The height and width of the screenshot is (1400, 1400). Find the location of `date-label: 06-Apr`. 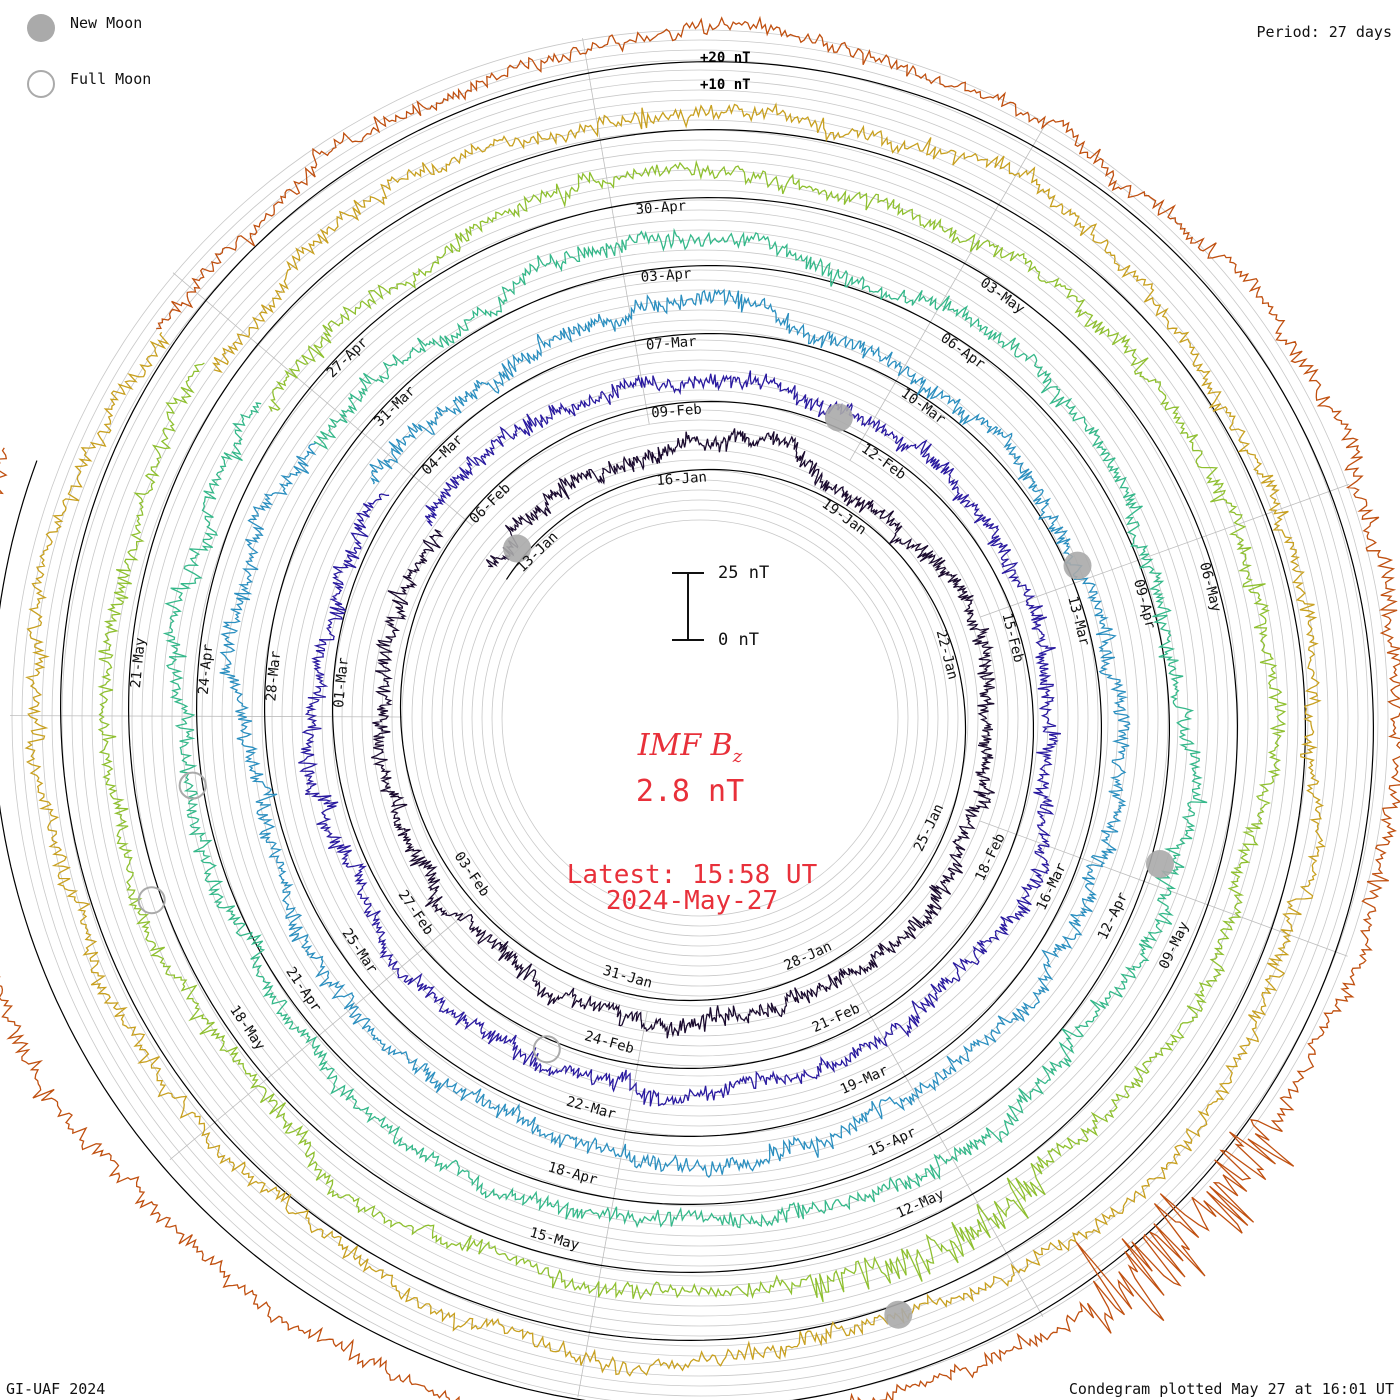

date-label: 06-Apr is located at coordinates (962, 351).